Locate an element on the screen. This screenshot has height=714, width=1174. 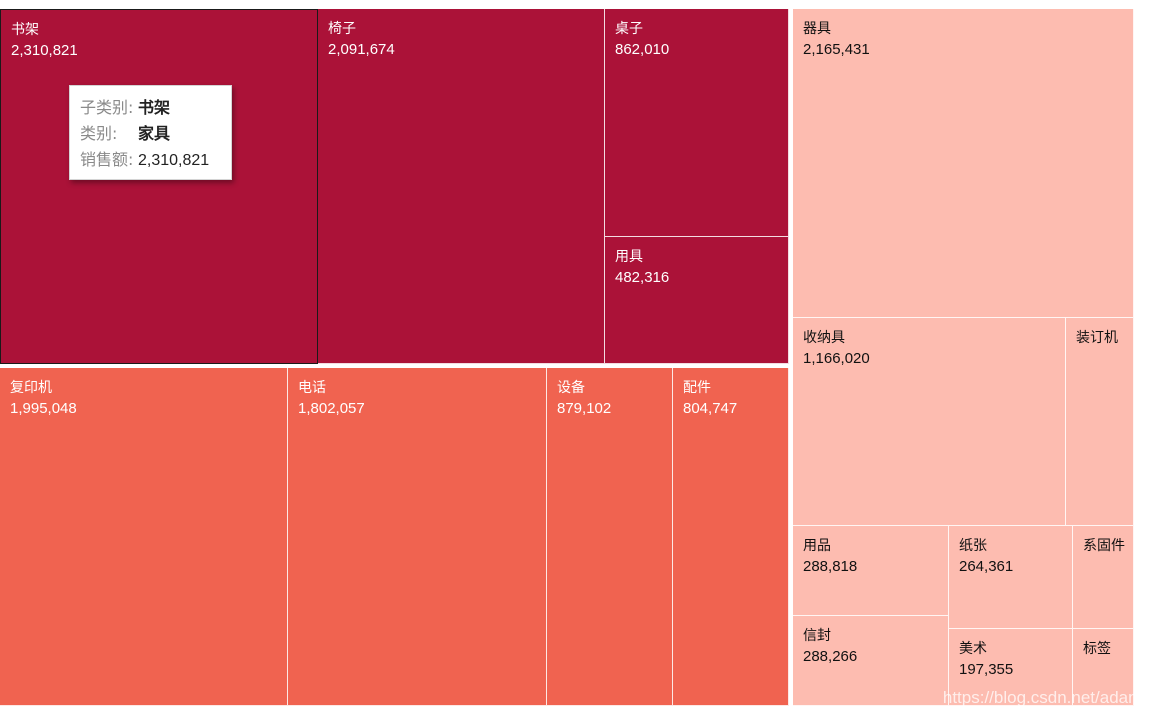
tile-value: 804,747 is located at coordinates (710, 408).